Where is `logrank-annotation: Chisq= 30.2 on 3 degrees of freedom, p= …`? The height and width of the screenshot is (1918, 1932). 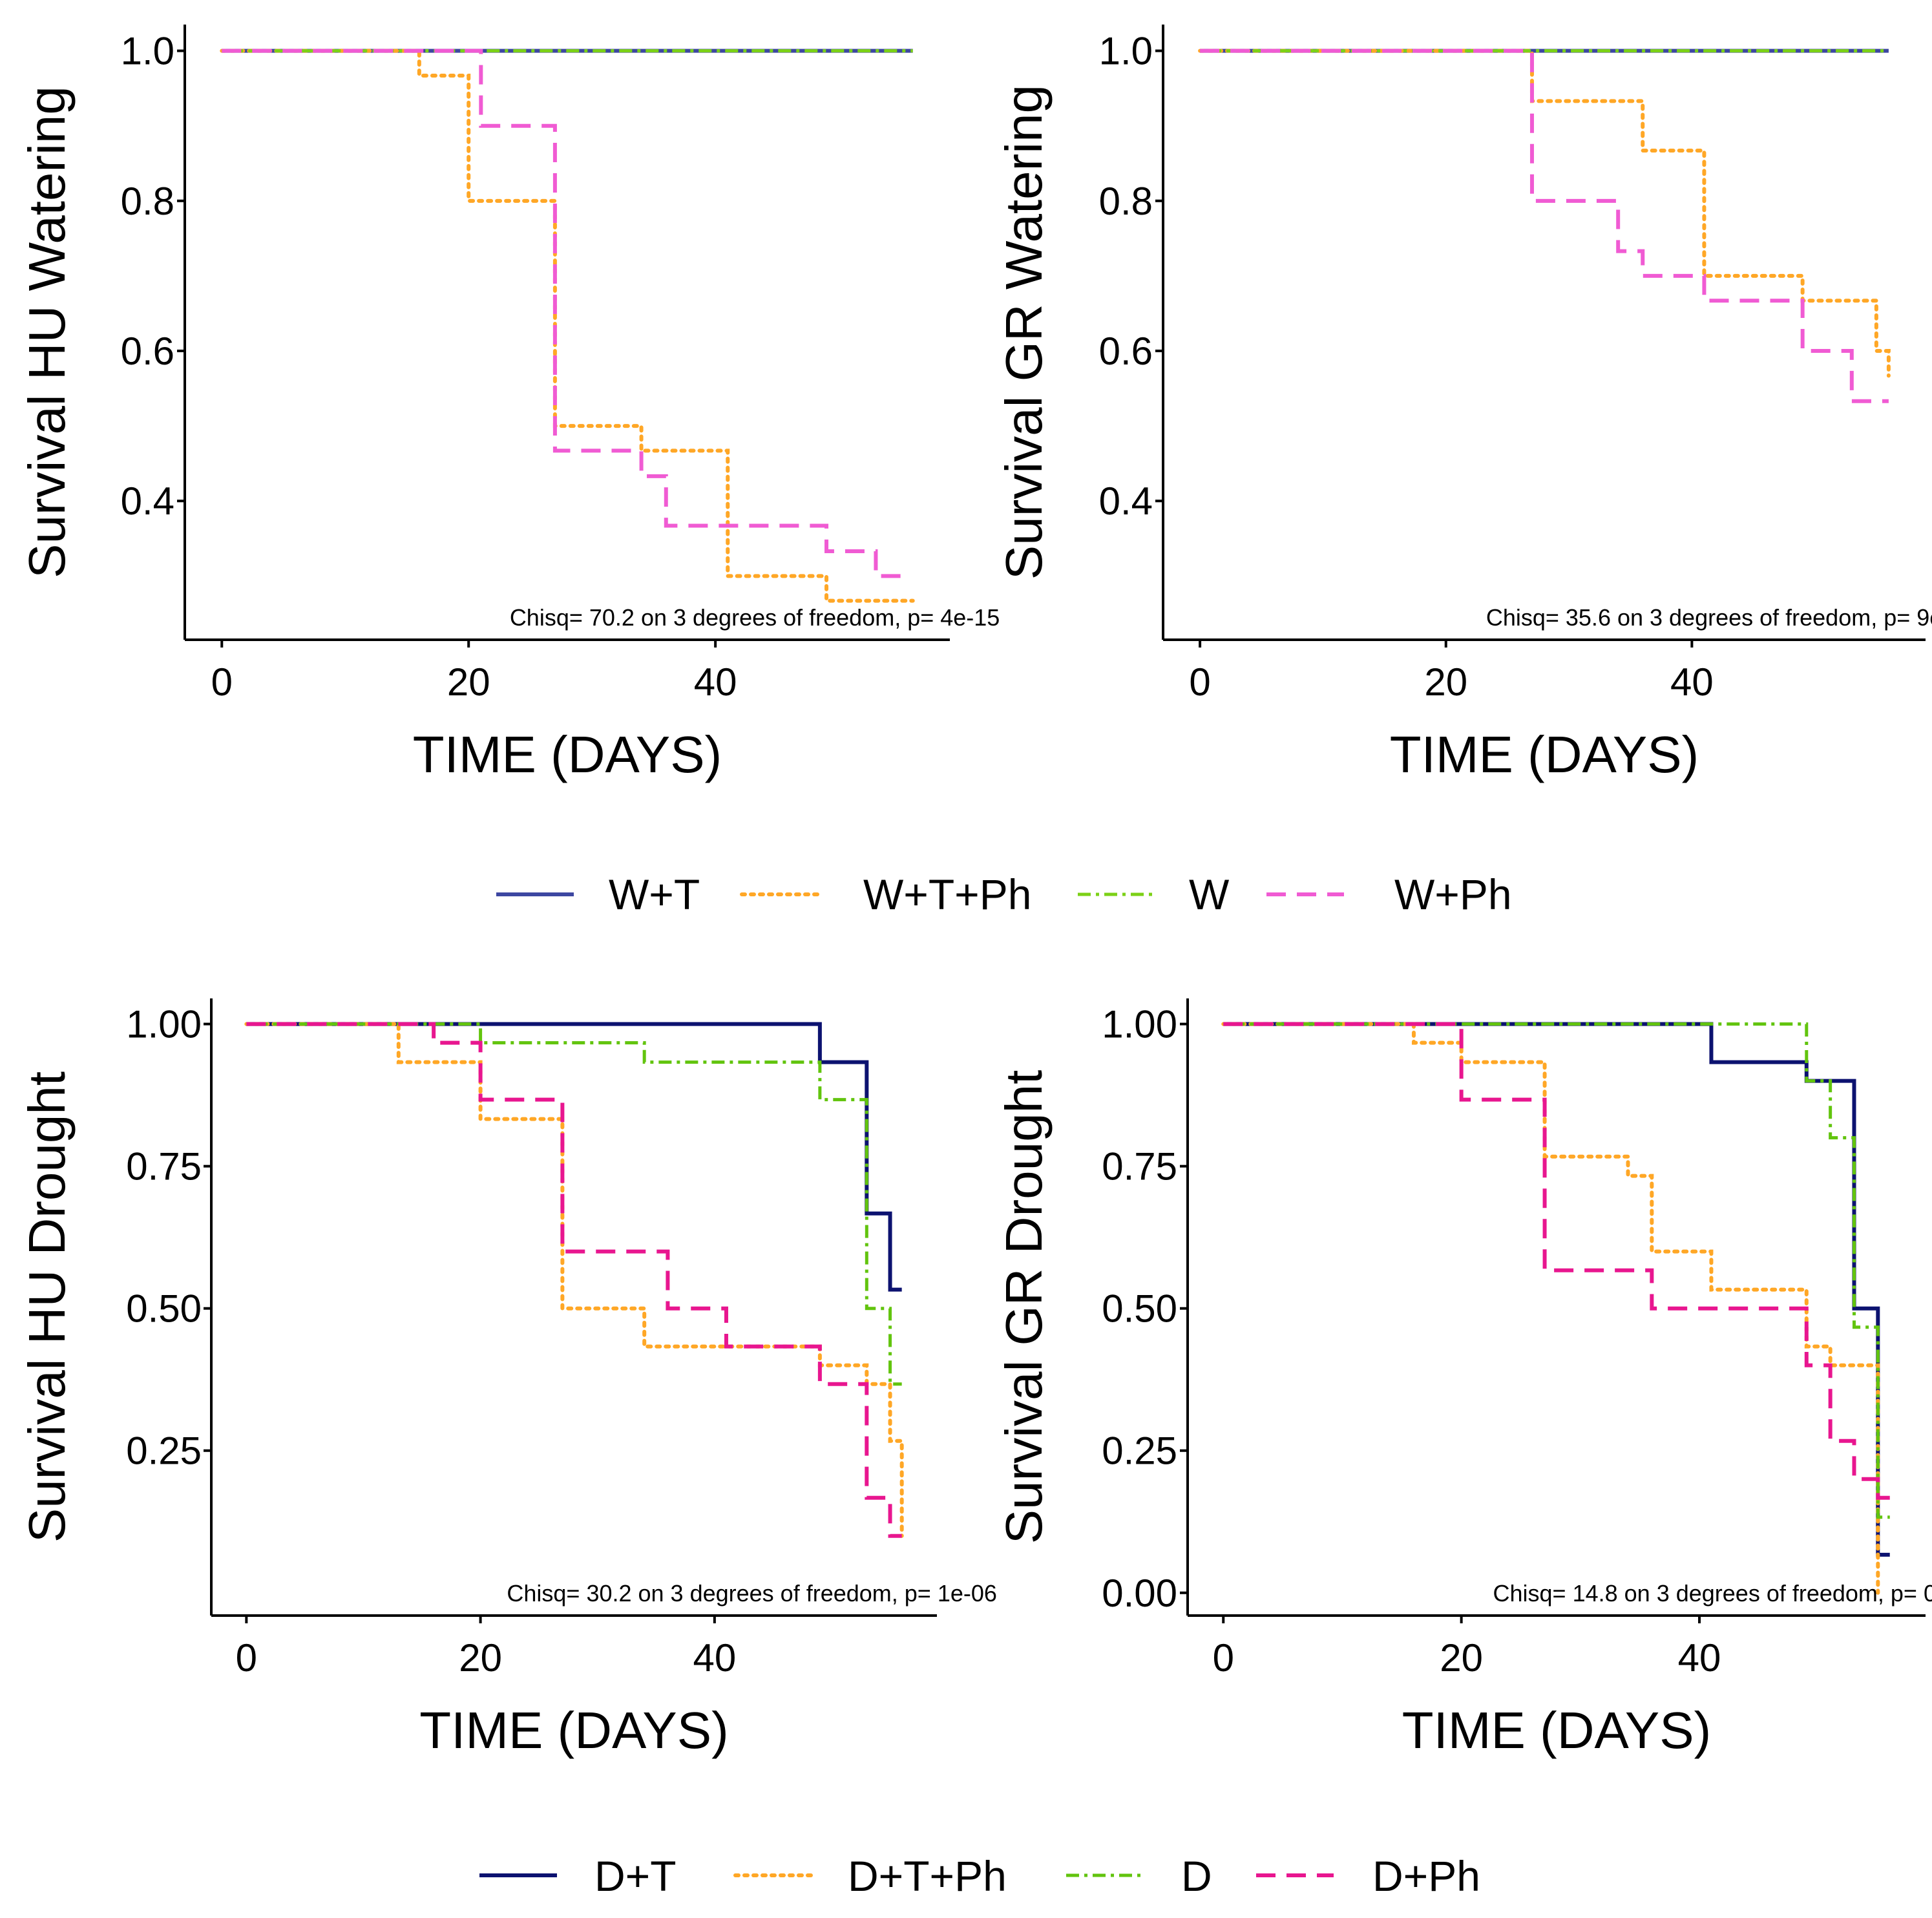 logrank-annotation: Chisq= 30.2 on 3 degrees of freedom, p= … is located at coordinates (752, 1594).